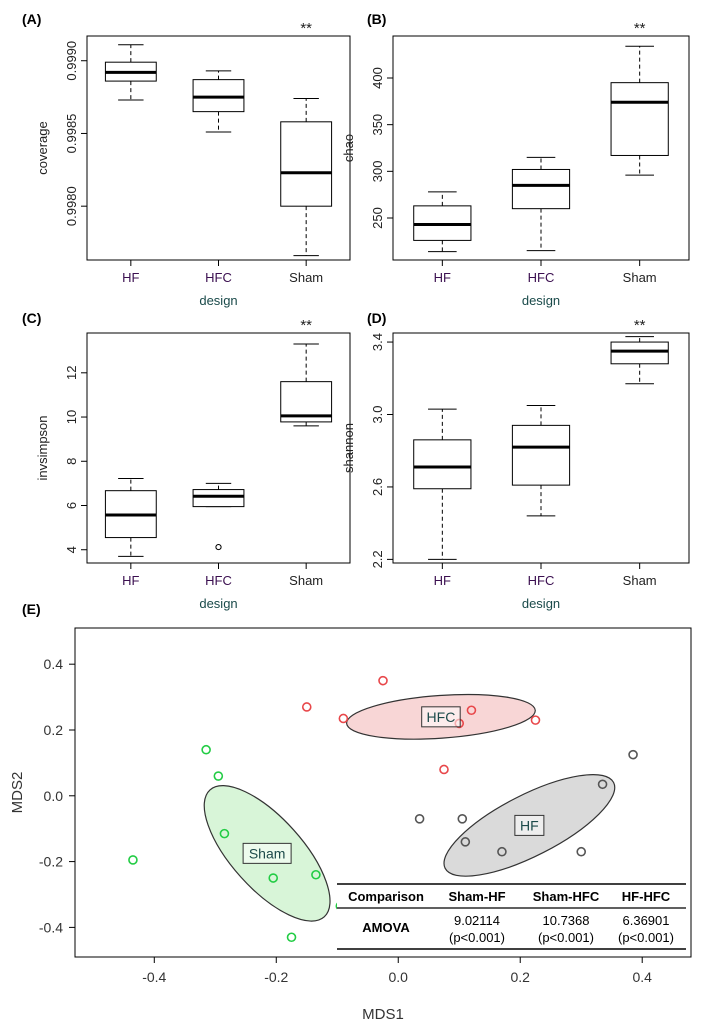 The image size is (707, 1030). I want to click on table-header: Sham-HF, so click(476, 896).